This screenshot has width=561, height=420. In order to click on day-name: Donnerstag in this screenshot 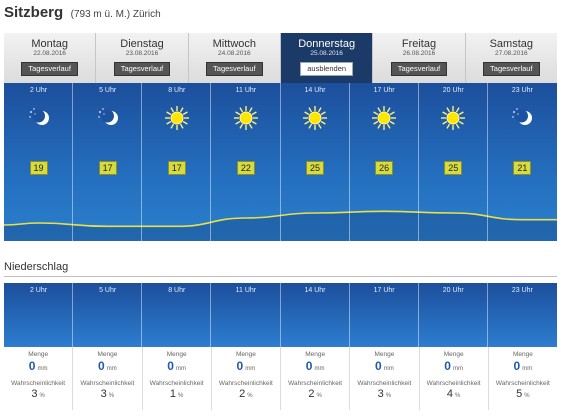, I will do `click(327, 44)`.